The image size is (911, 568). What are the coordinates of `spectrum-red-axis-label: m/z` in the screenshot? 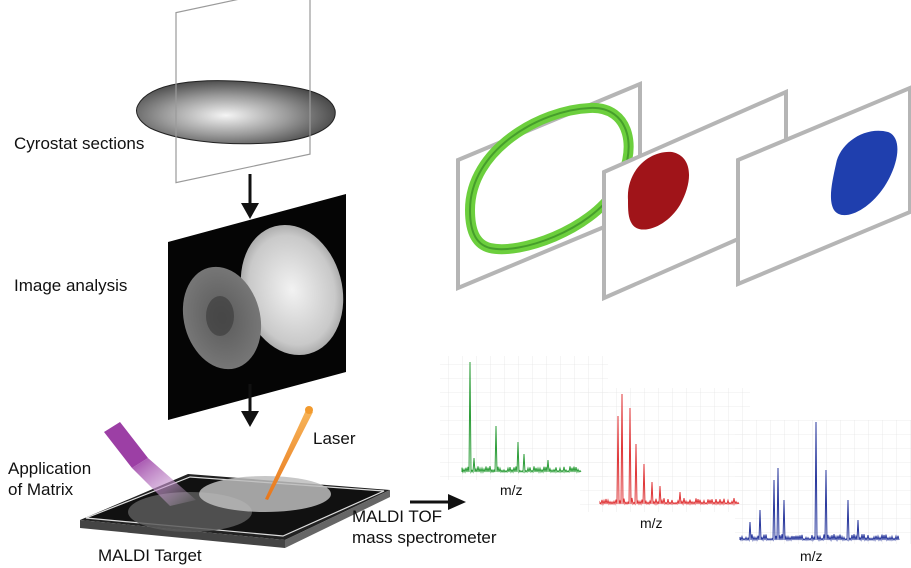 It's located at (651, 523).